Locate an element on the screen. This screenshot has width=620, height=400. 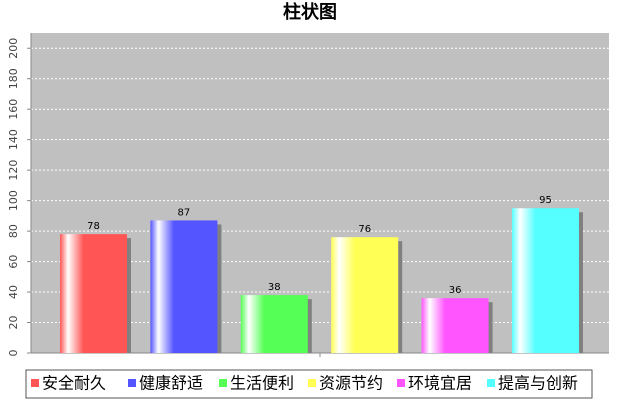
y-tick-label: 80 is located at coordinates (13, 231).